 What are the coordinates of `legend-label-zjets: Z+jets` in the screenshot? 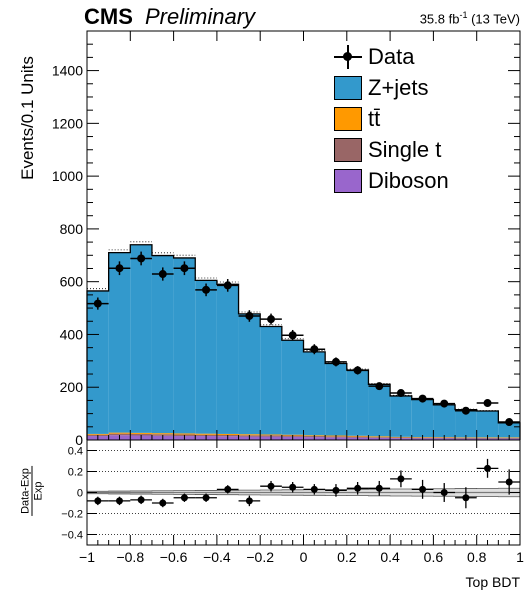 It's located at (398, 87).